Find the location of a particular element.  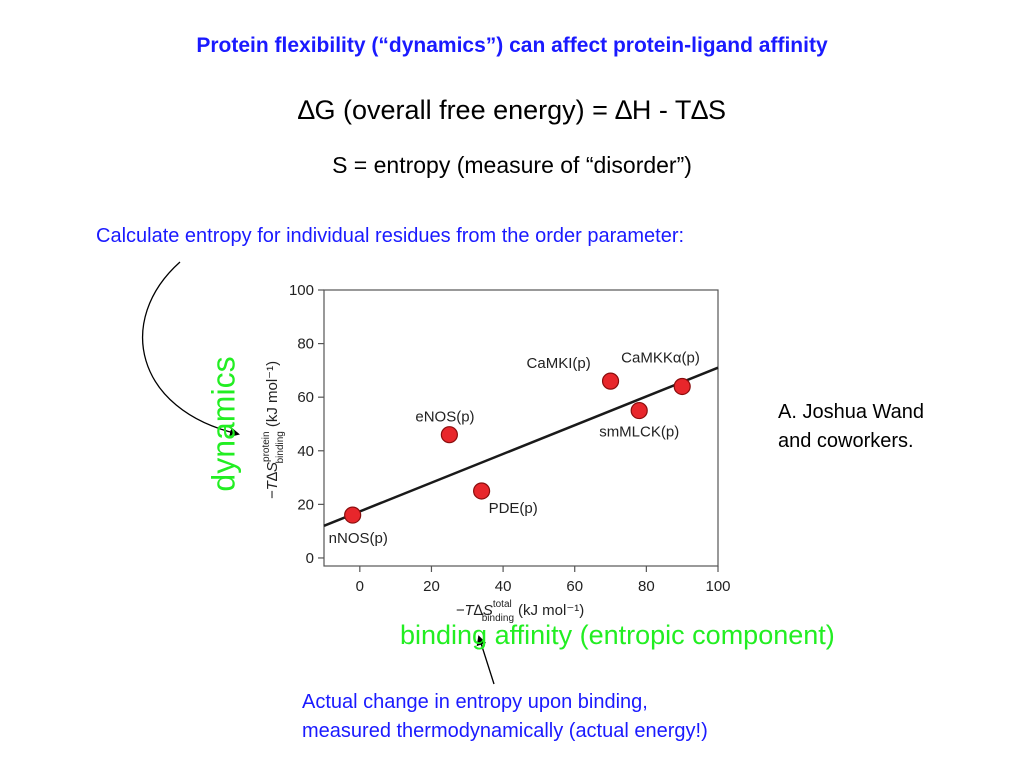

x-axis-label: −T∆Stotal binding (kJ mol⁻¹) is located at coordinates (520, 611).